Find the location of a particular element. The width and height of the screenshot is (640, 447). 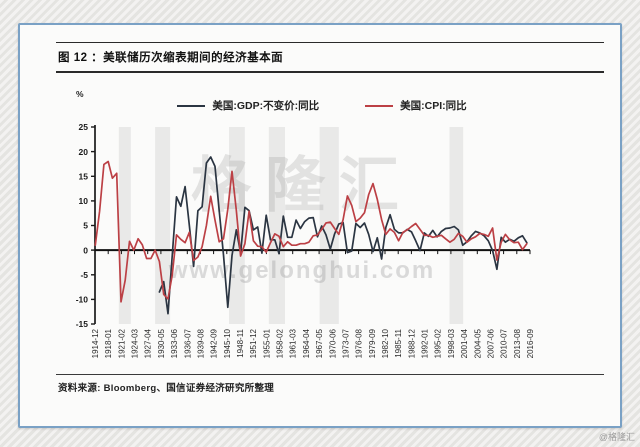

legend-item-cpi: 美国:CPI:同比 is located at coordinates (416, 105).